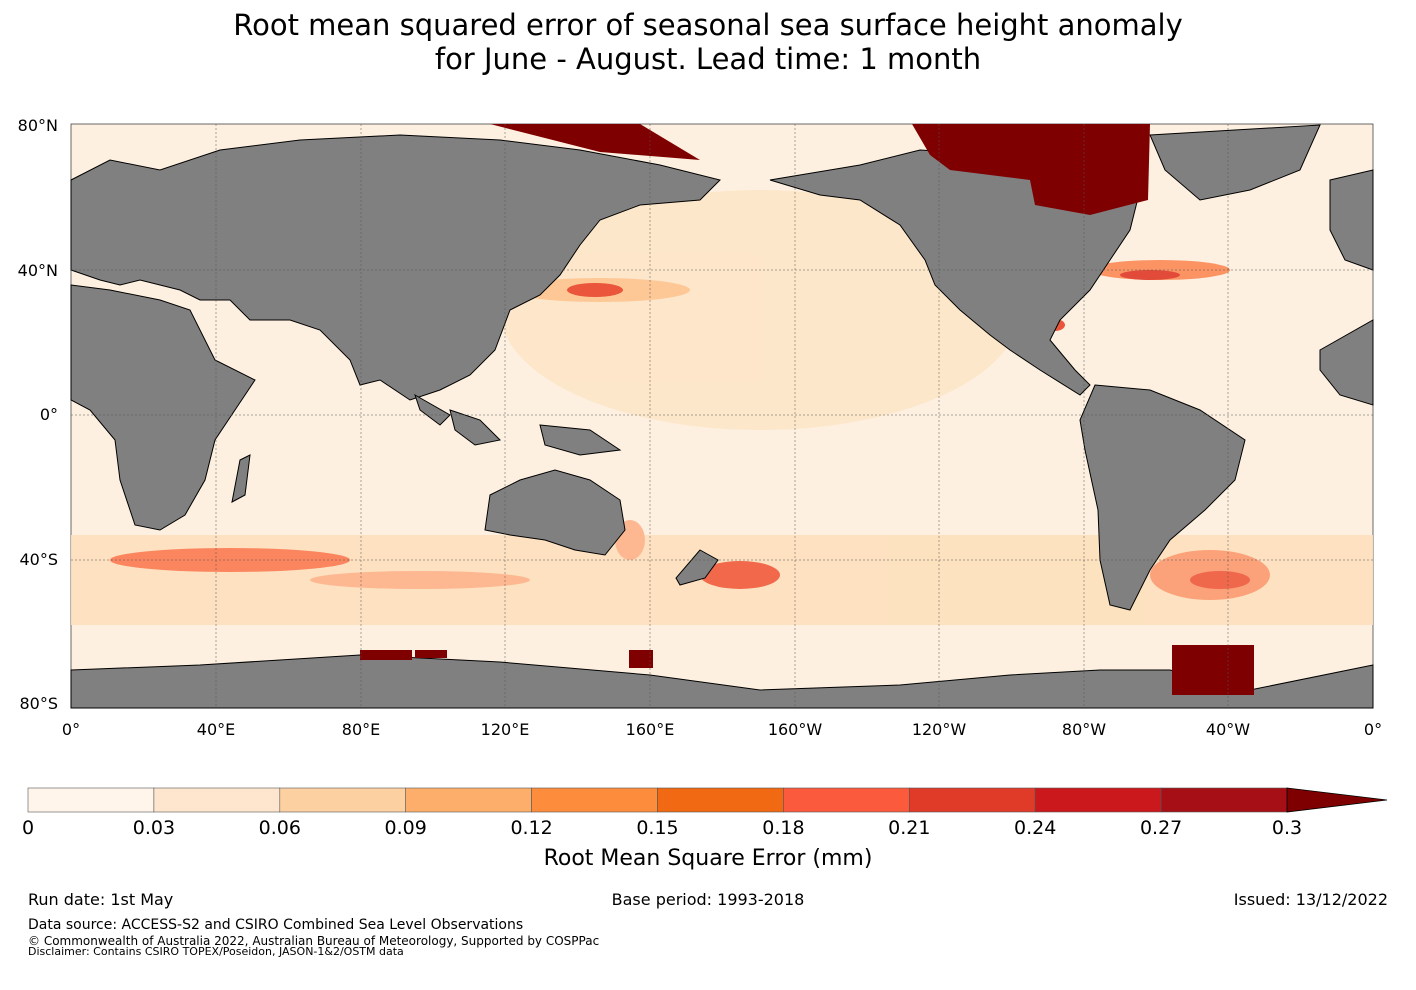 The height and width of the screenshot is (990, 1416). What do you see at coordinates (216, 729) in the screenshot?
I see `lon-label: 40°E` at bounding box center [216, 729].